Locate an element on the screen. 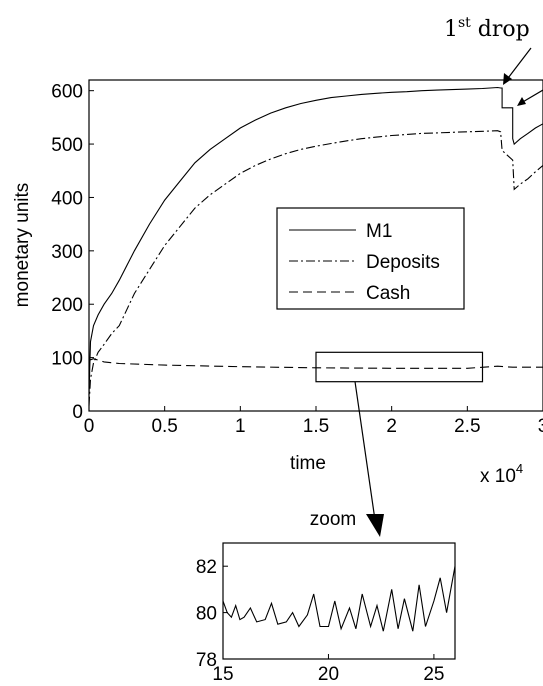 The image size is (543, 686). main-x-tick-label: 3 is located at coordinates (540, 426).